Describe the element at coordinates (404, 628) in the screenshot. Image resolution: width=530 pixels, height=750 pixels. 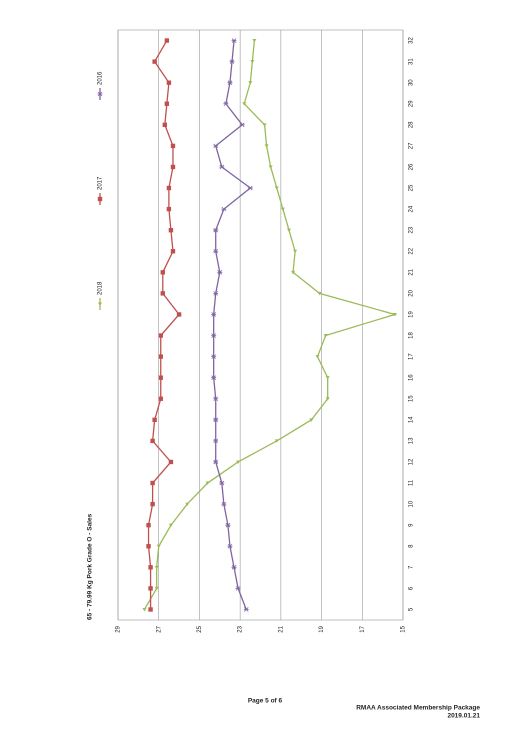
I see `y-tick-label: 15` at that location.